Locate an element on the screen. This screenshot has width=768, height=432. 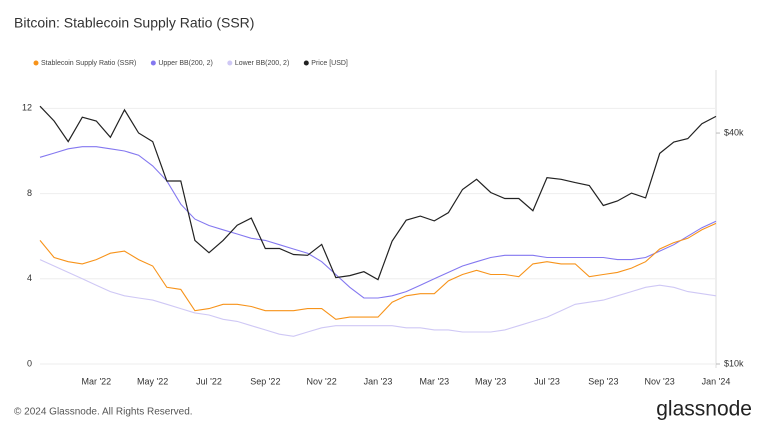
y2-tick-label: $10k is located at coordinates (734, 363).